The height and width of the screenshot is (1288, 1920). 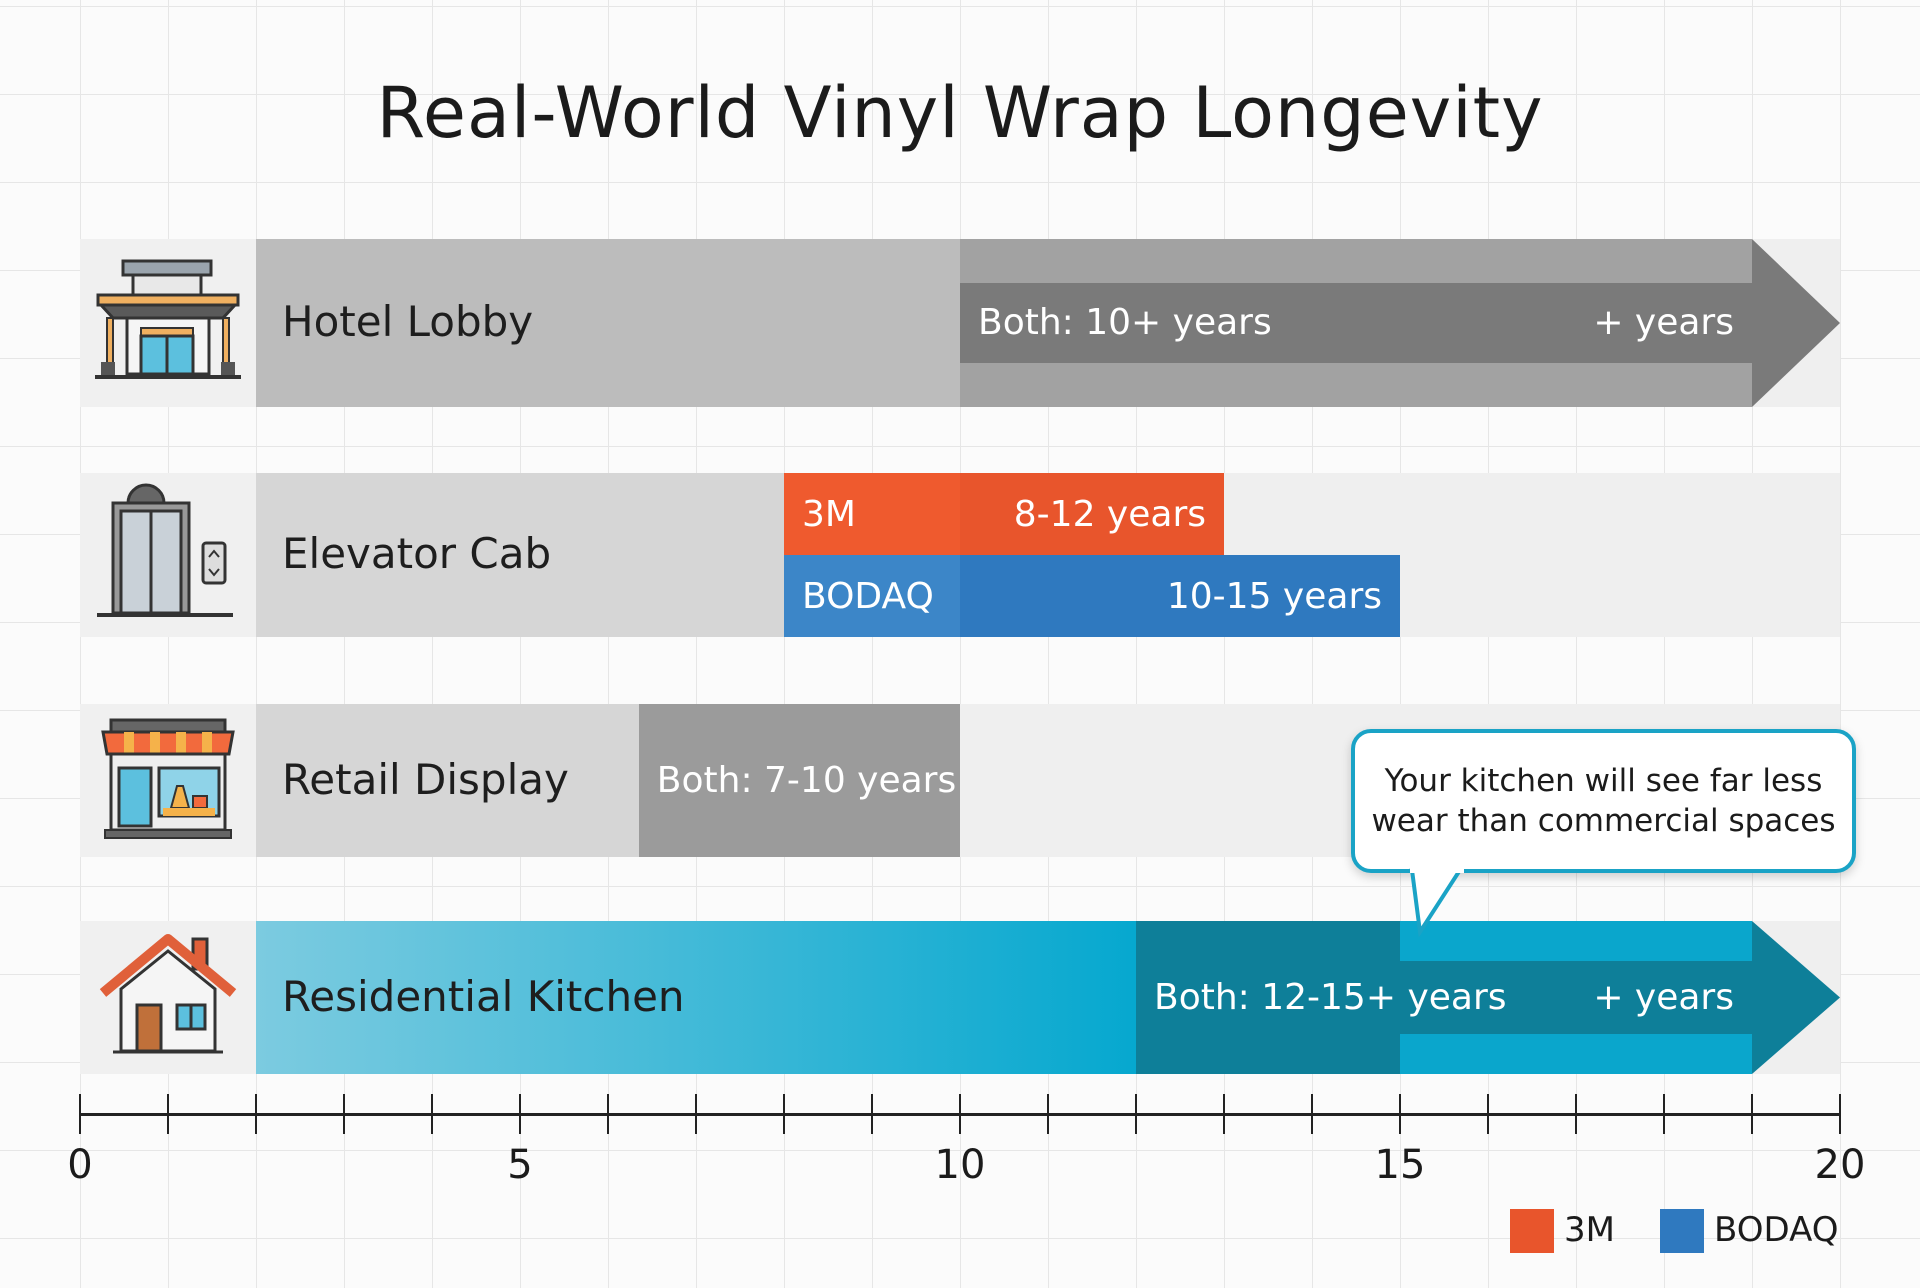 I want to click on callout-tail, so click(x=1436, y=903).